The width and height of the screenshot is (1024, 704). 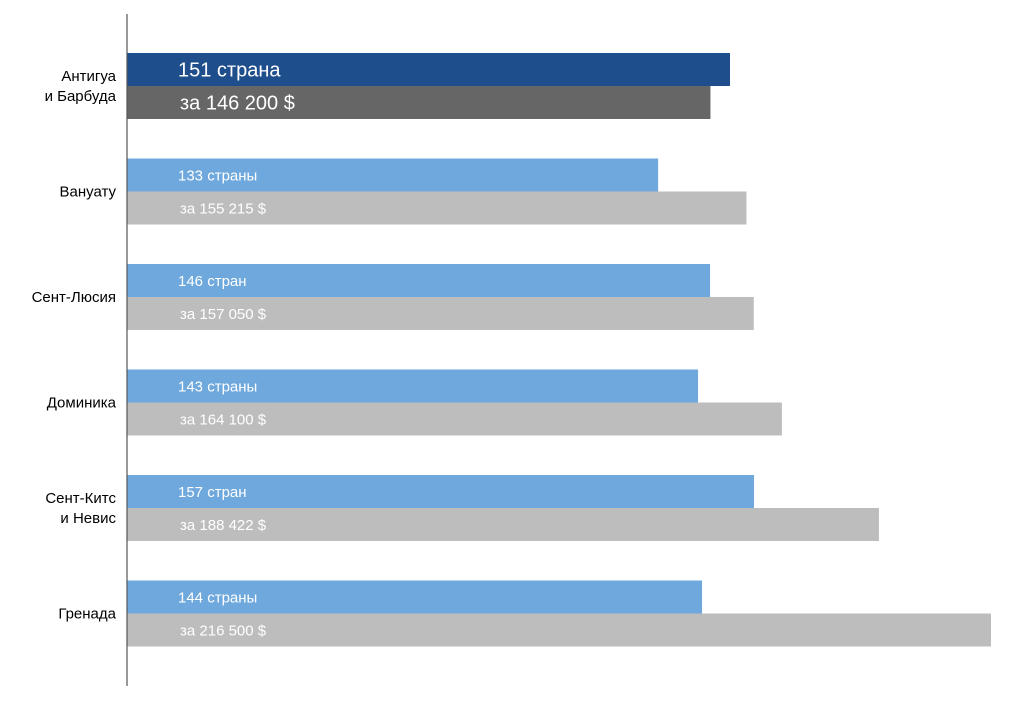 I want to click on data-label-countries-1: 133 страны, so click(x=217, y=175).